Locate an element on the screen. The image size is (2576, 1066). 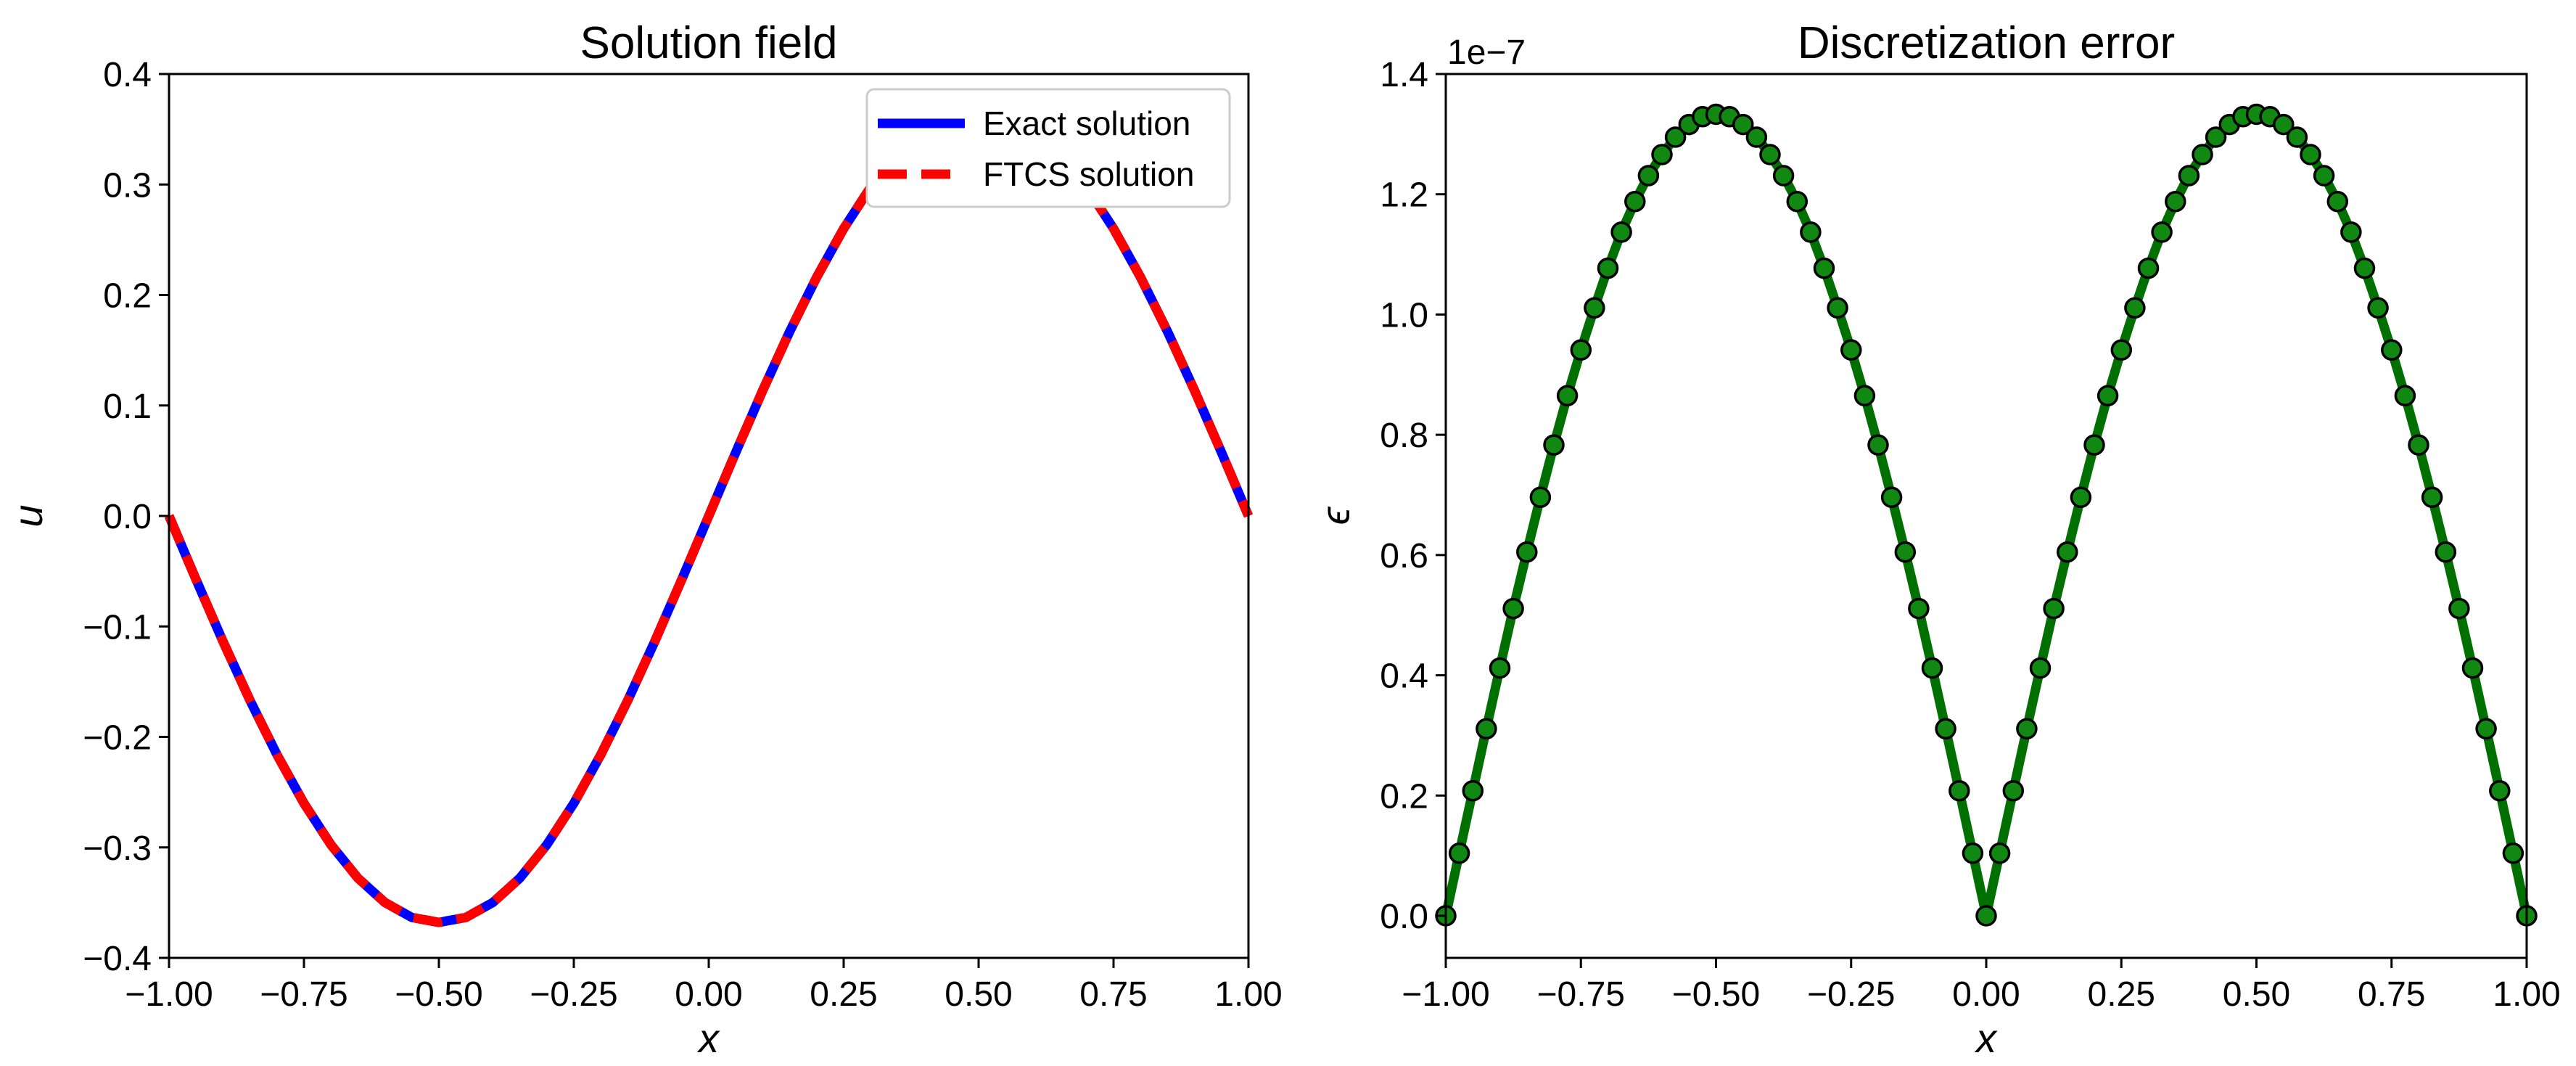
solution-field-ytick-label: −0.1 is located at coordinates (117, 627).